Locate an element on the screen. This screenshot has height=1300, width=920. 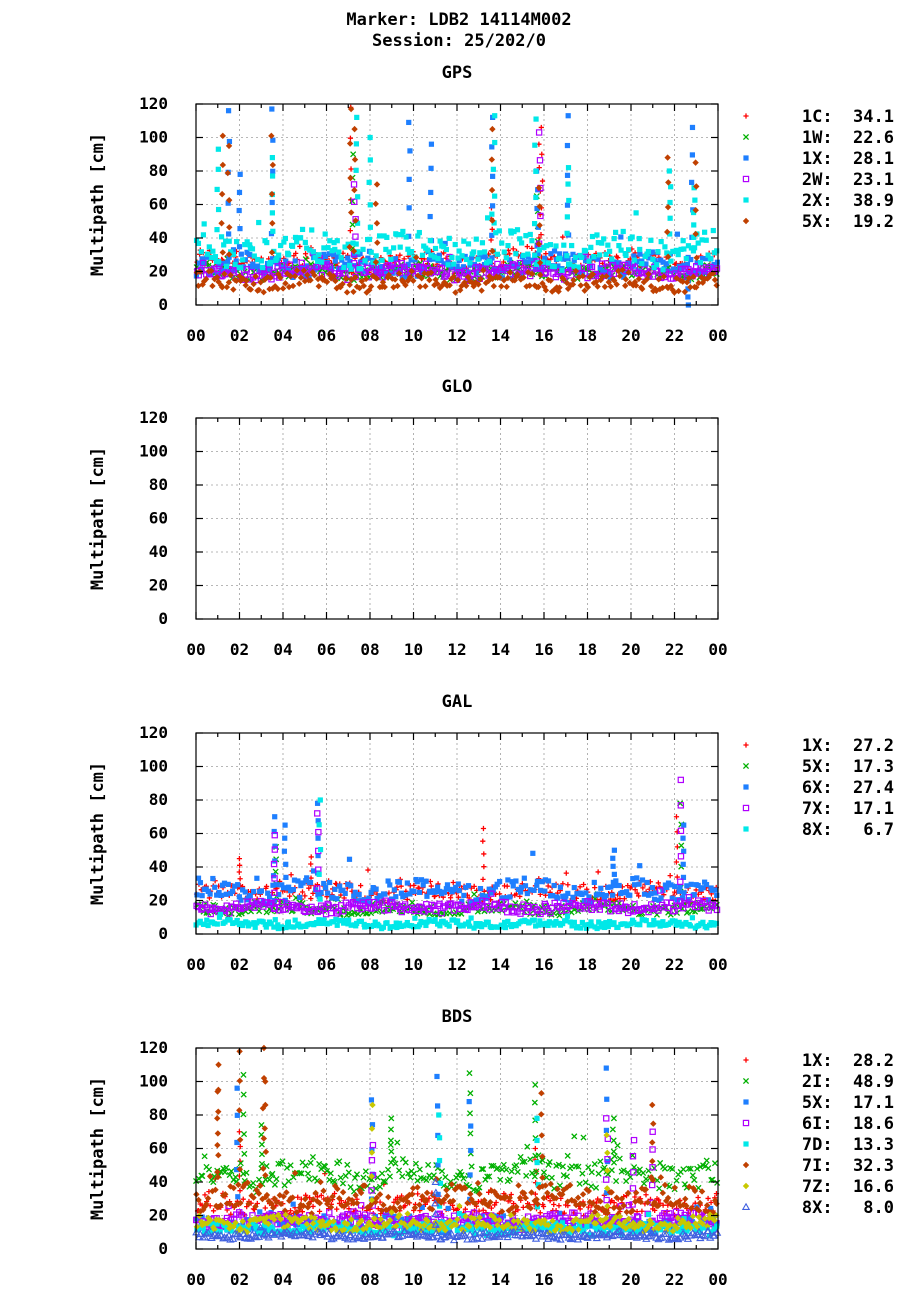
y-tick-label: 100 is located at coordinates (153, 766).